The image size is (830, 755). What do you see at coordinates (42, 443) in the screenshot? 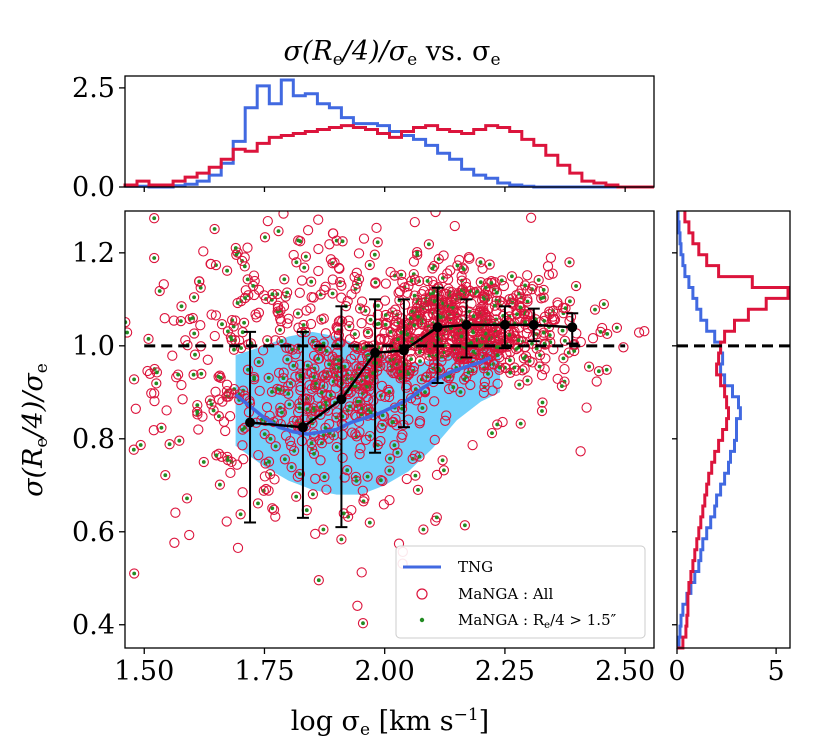
I see `ylabel-sub1: e` at bounding box center [42, 443].